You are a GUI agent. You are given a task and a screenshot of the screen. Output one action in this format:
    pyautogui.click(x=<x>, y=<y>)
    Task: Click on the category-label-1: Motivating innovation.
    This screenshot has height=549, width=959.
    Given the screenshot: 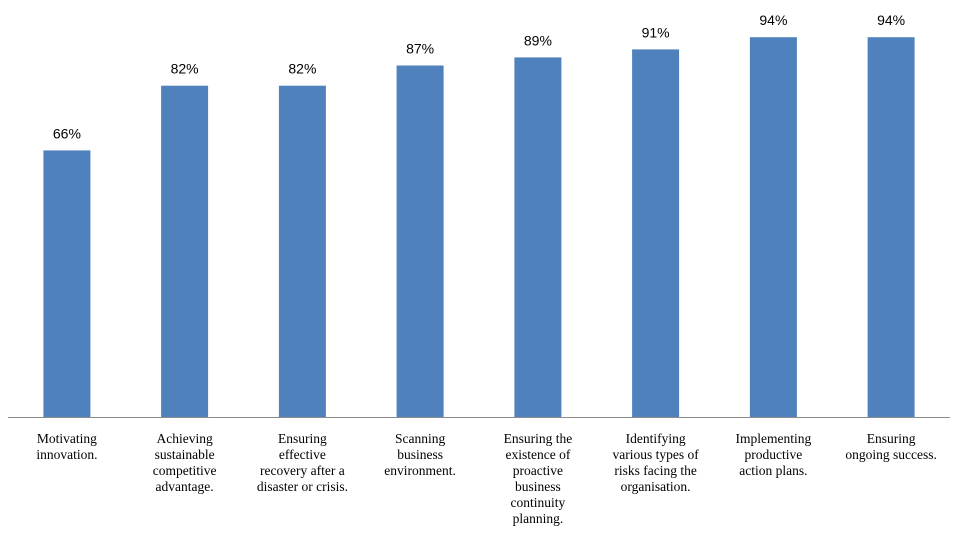 What is the action you would take?
    pyautogui.click(x=66, y=446)
    